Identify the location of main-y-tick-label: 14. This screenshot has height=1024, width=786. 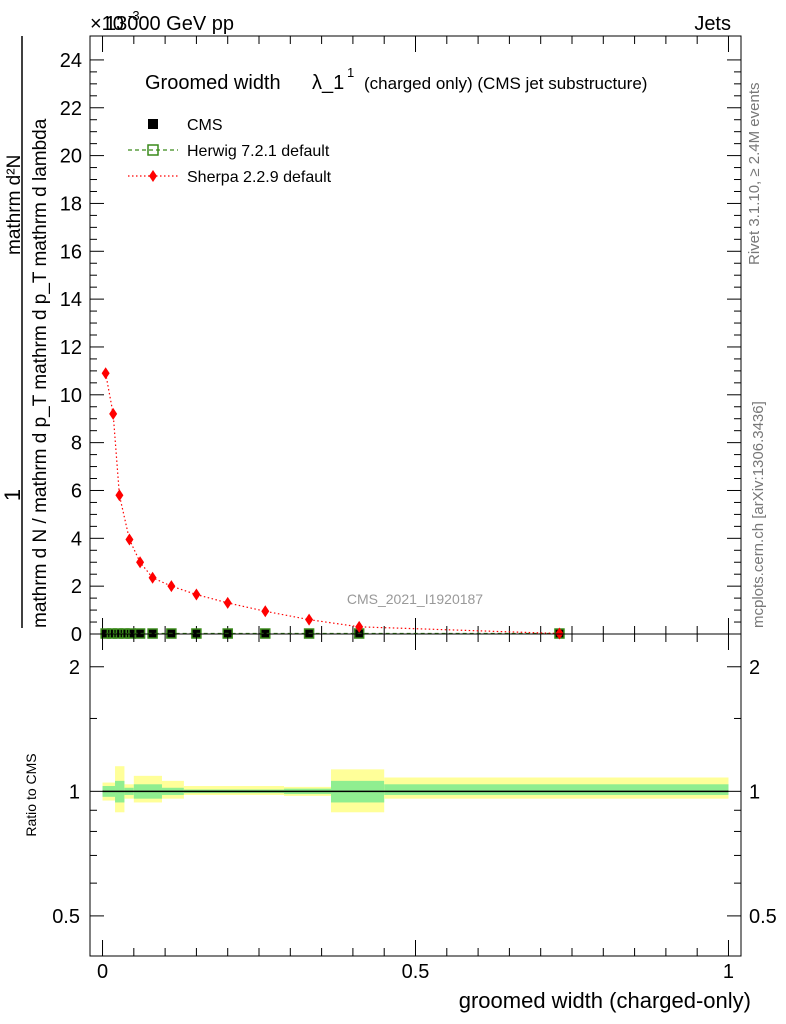
(71, 300).